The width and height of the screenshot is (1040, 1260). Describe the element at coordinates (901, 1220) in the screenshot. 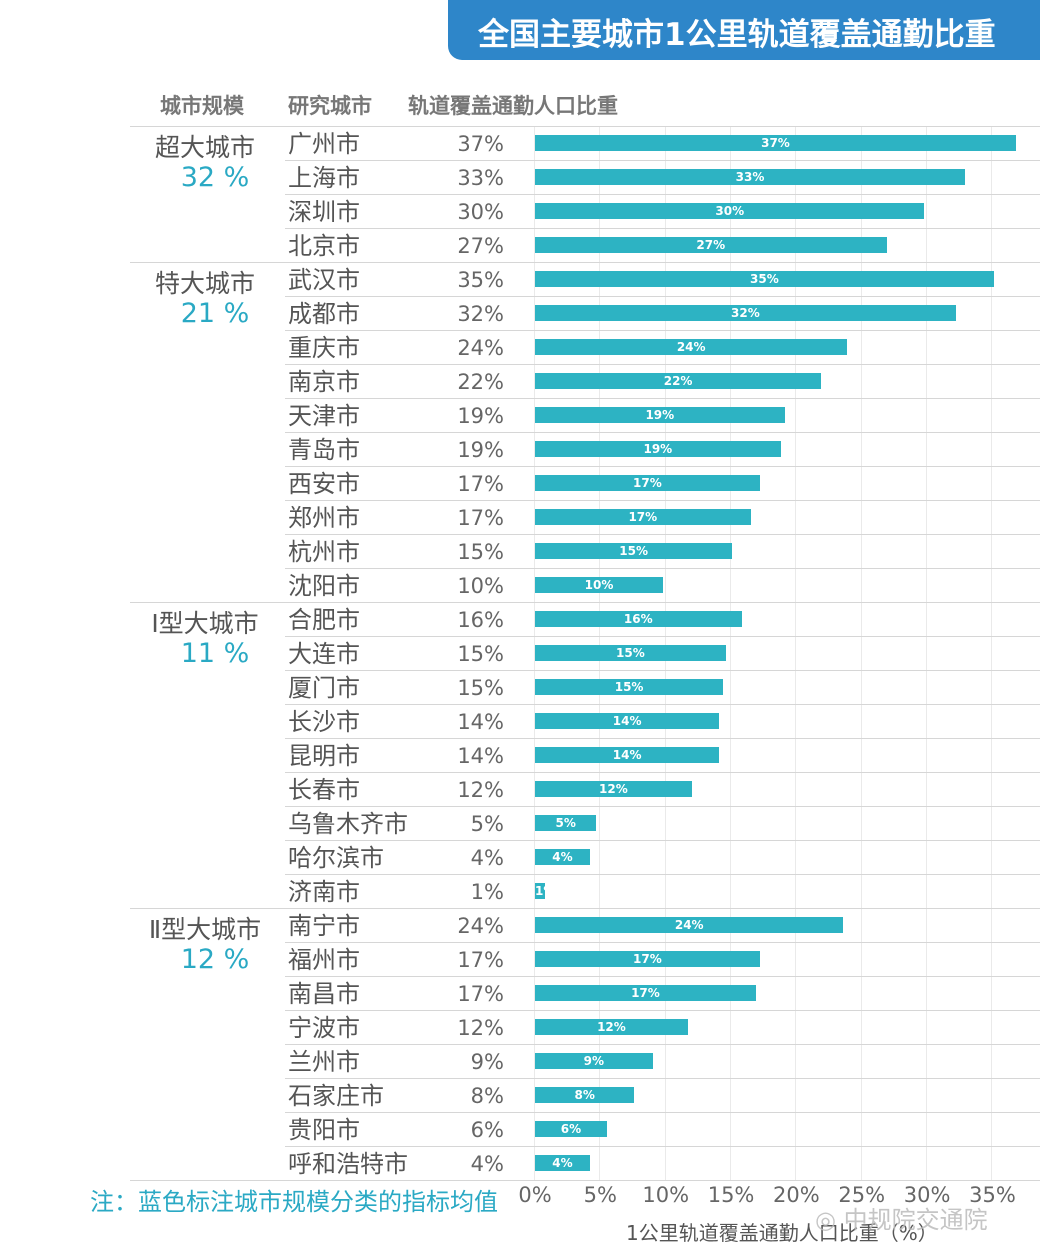

I see `watermark: ◎ 中规院交通院` at that location.